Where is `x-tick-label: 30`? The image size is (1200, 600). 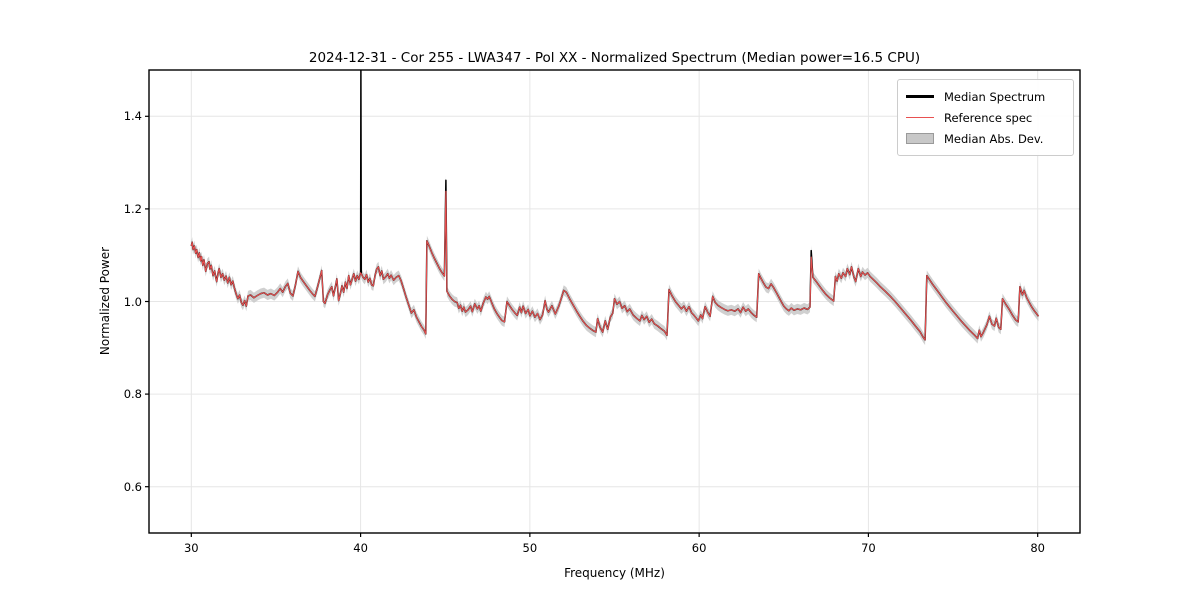 x-tick-label: 30 is located at coordinates (191, 548).